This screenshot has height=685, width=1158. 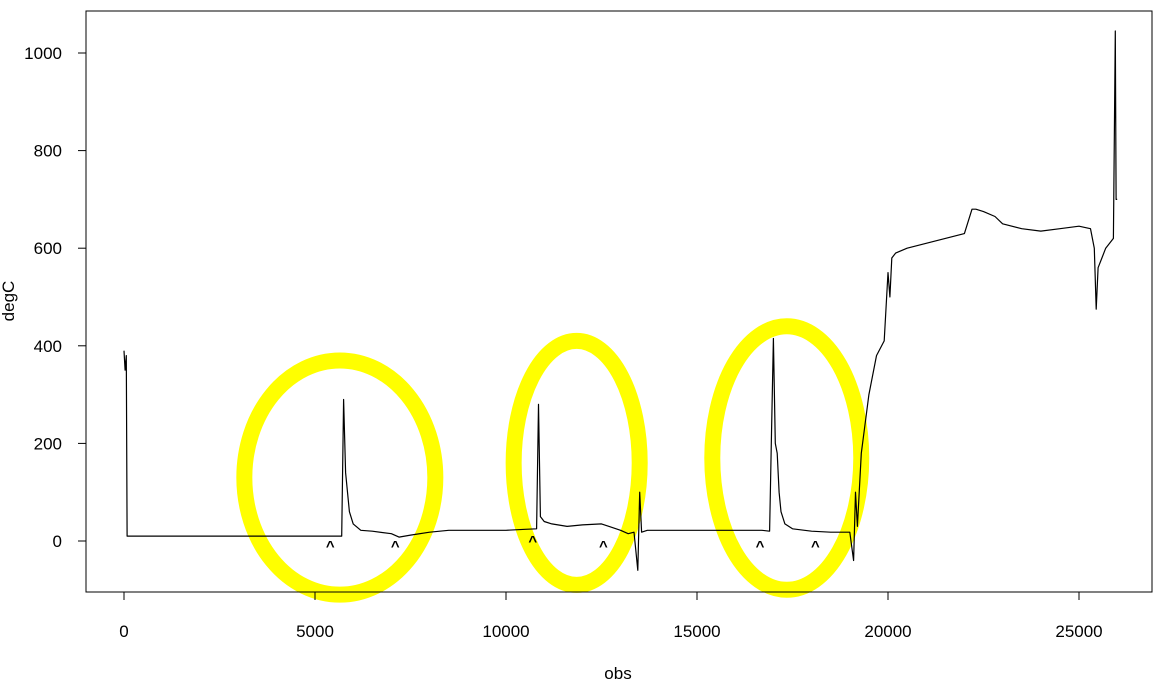 I want to click on caret-marker-2: ^, so click(x=395, y=546).